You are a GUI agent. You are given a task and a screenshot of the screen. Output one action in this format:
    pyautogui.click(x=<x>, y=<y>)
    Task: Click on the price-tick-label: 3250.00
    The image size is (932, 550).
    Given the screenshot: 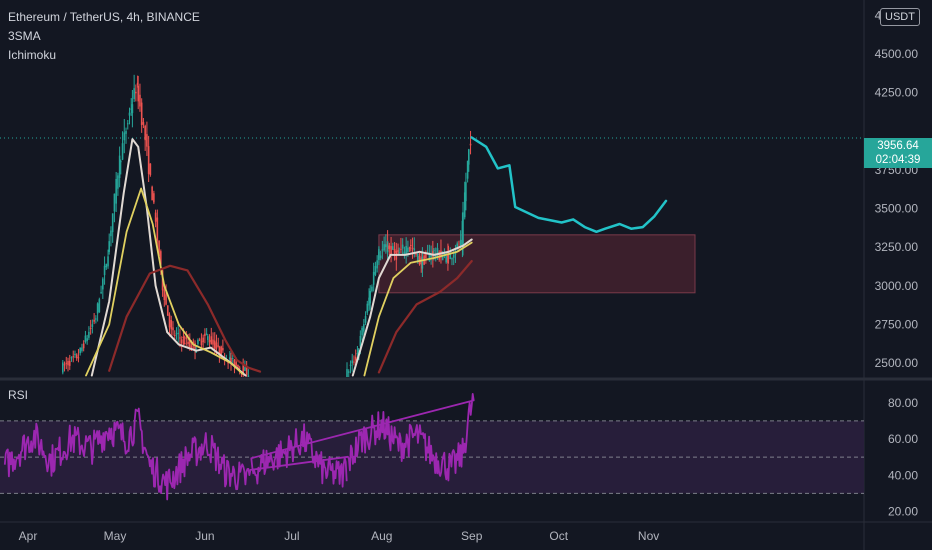 What is the action you would take?
    pyautogui.click(x=897, y=247)
    